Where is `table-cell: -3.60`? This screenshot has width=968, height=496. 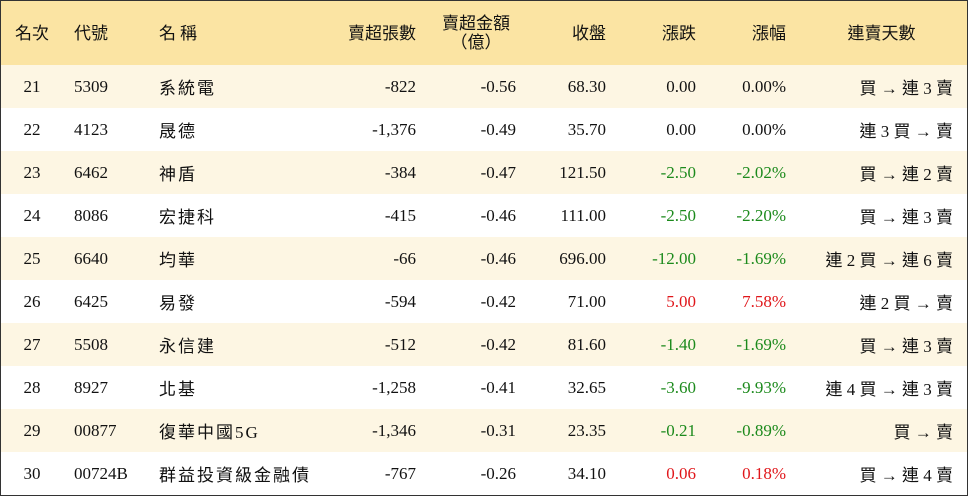
table-cell: -3.60 is located at coordinates (678, 387).